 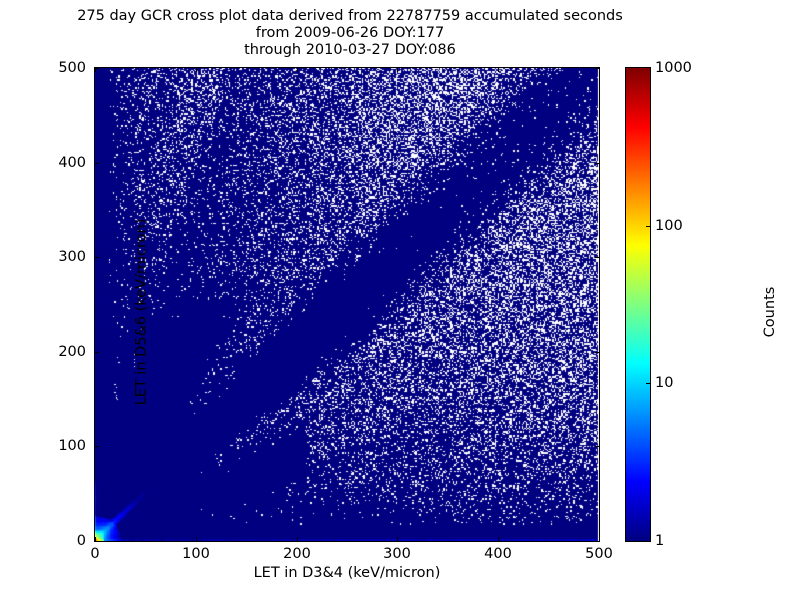 I want to click on colorbar-tick-label: 100, so click(x=669, y=226).